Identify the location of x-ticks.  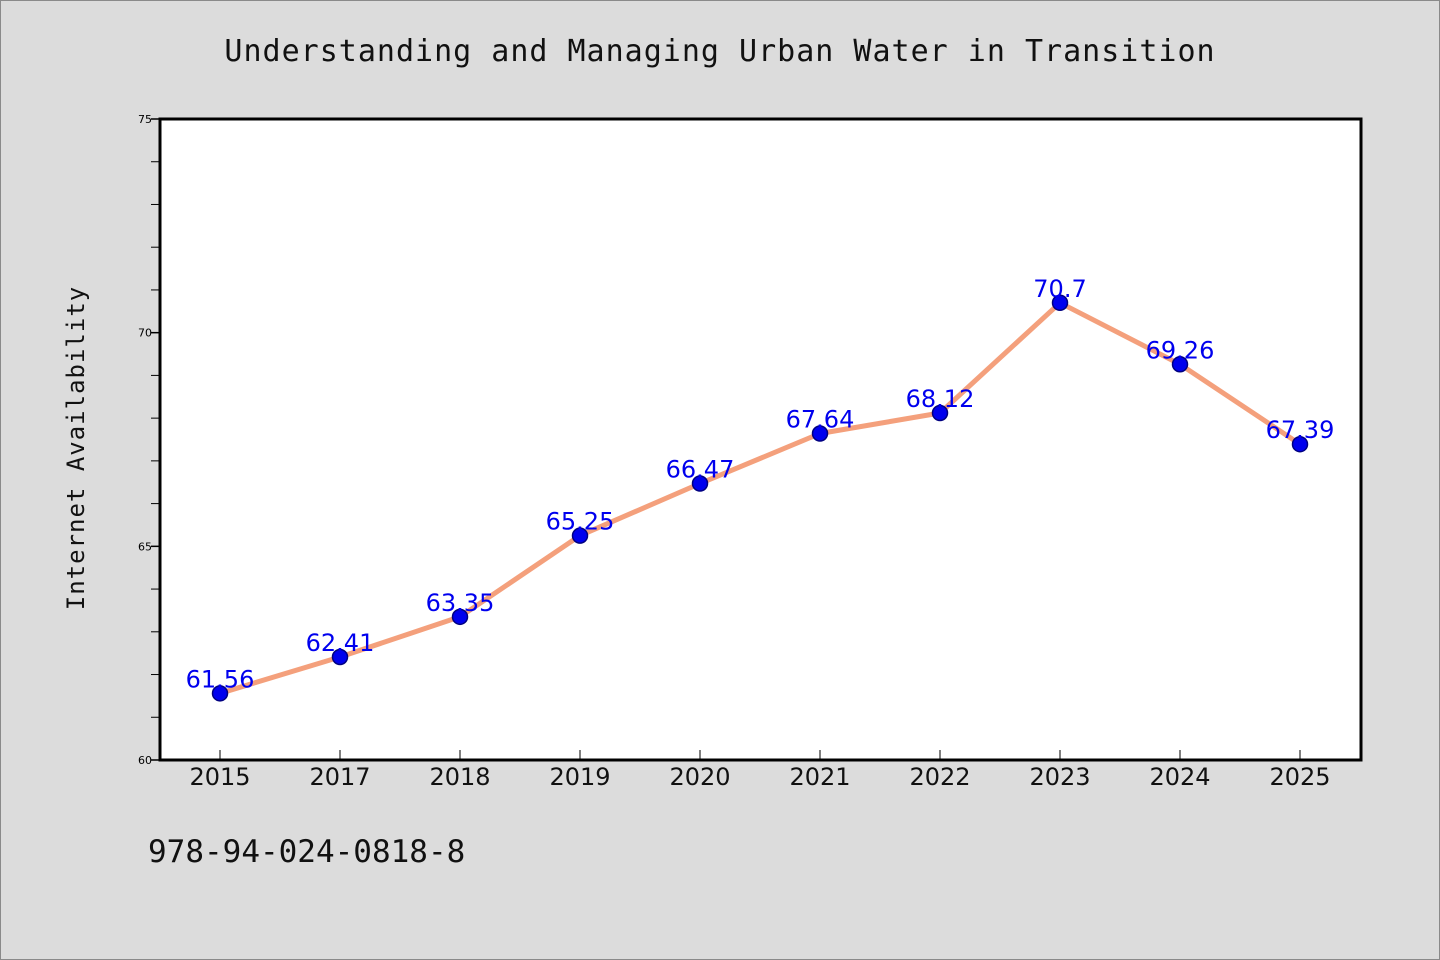
(760, 755).